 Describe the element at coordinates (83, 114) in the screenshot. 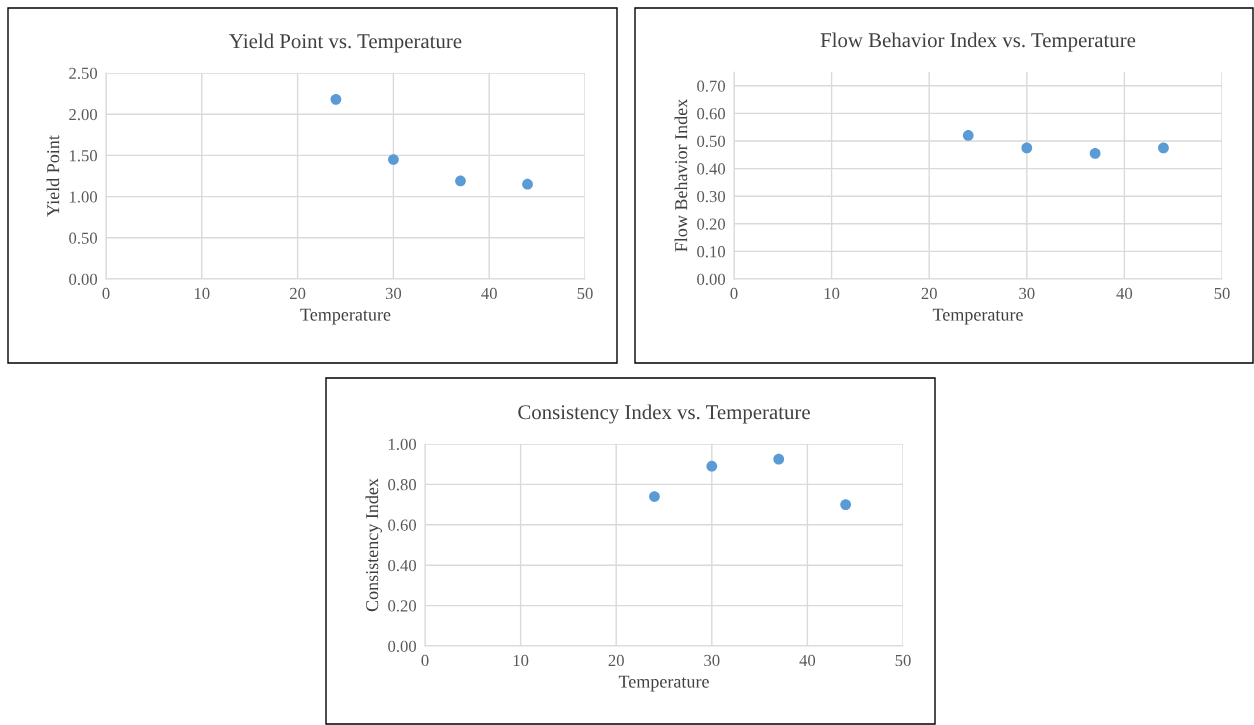

I see `y-tick-label: 2.00` at that location.